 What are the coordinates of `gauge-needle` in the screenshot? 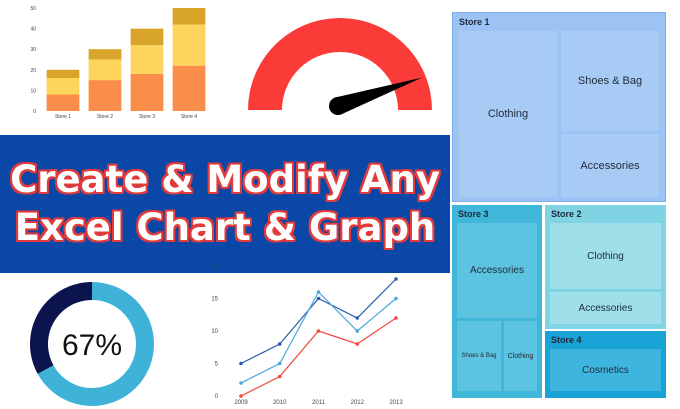 It's located at (378, 96).